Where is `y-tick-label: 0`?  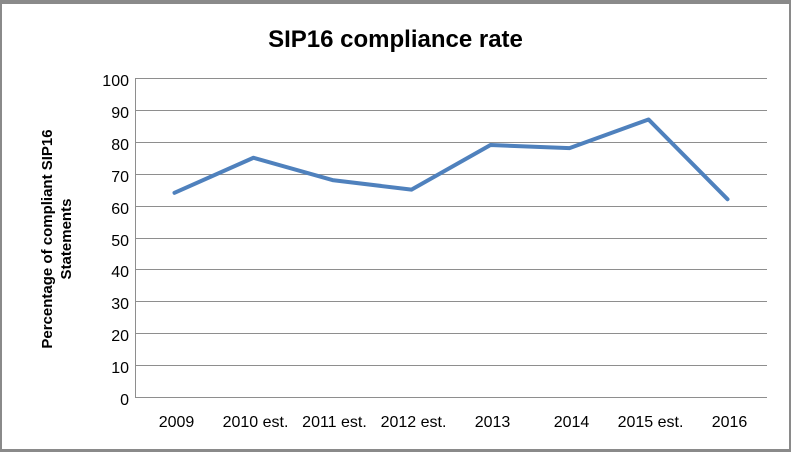
y-tick-label: 0 is located at coordinates (124, 400).